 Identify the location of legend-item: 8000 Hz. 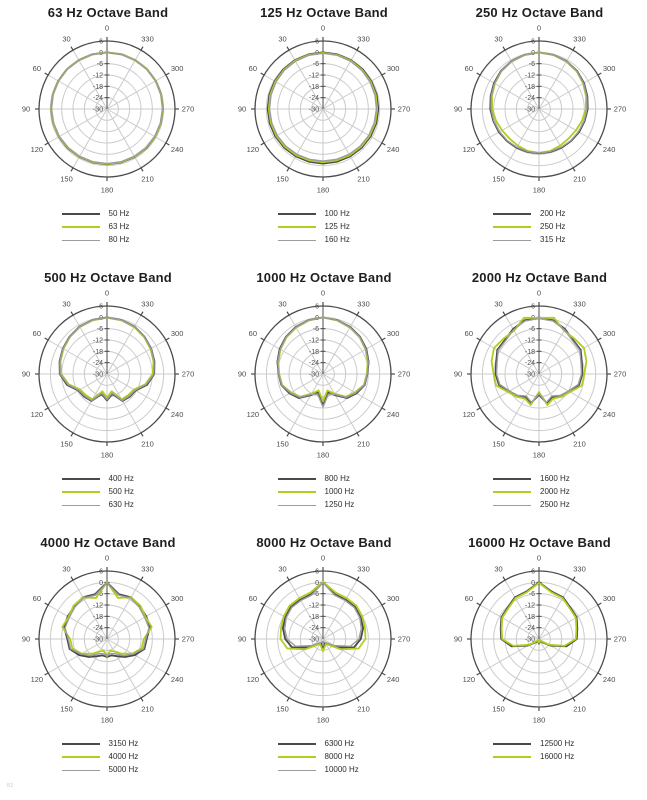
(324, 757).